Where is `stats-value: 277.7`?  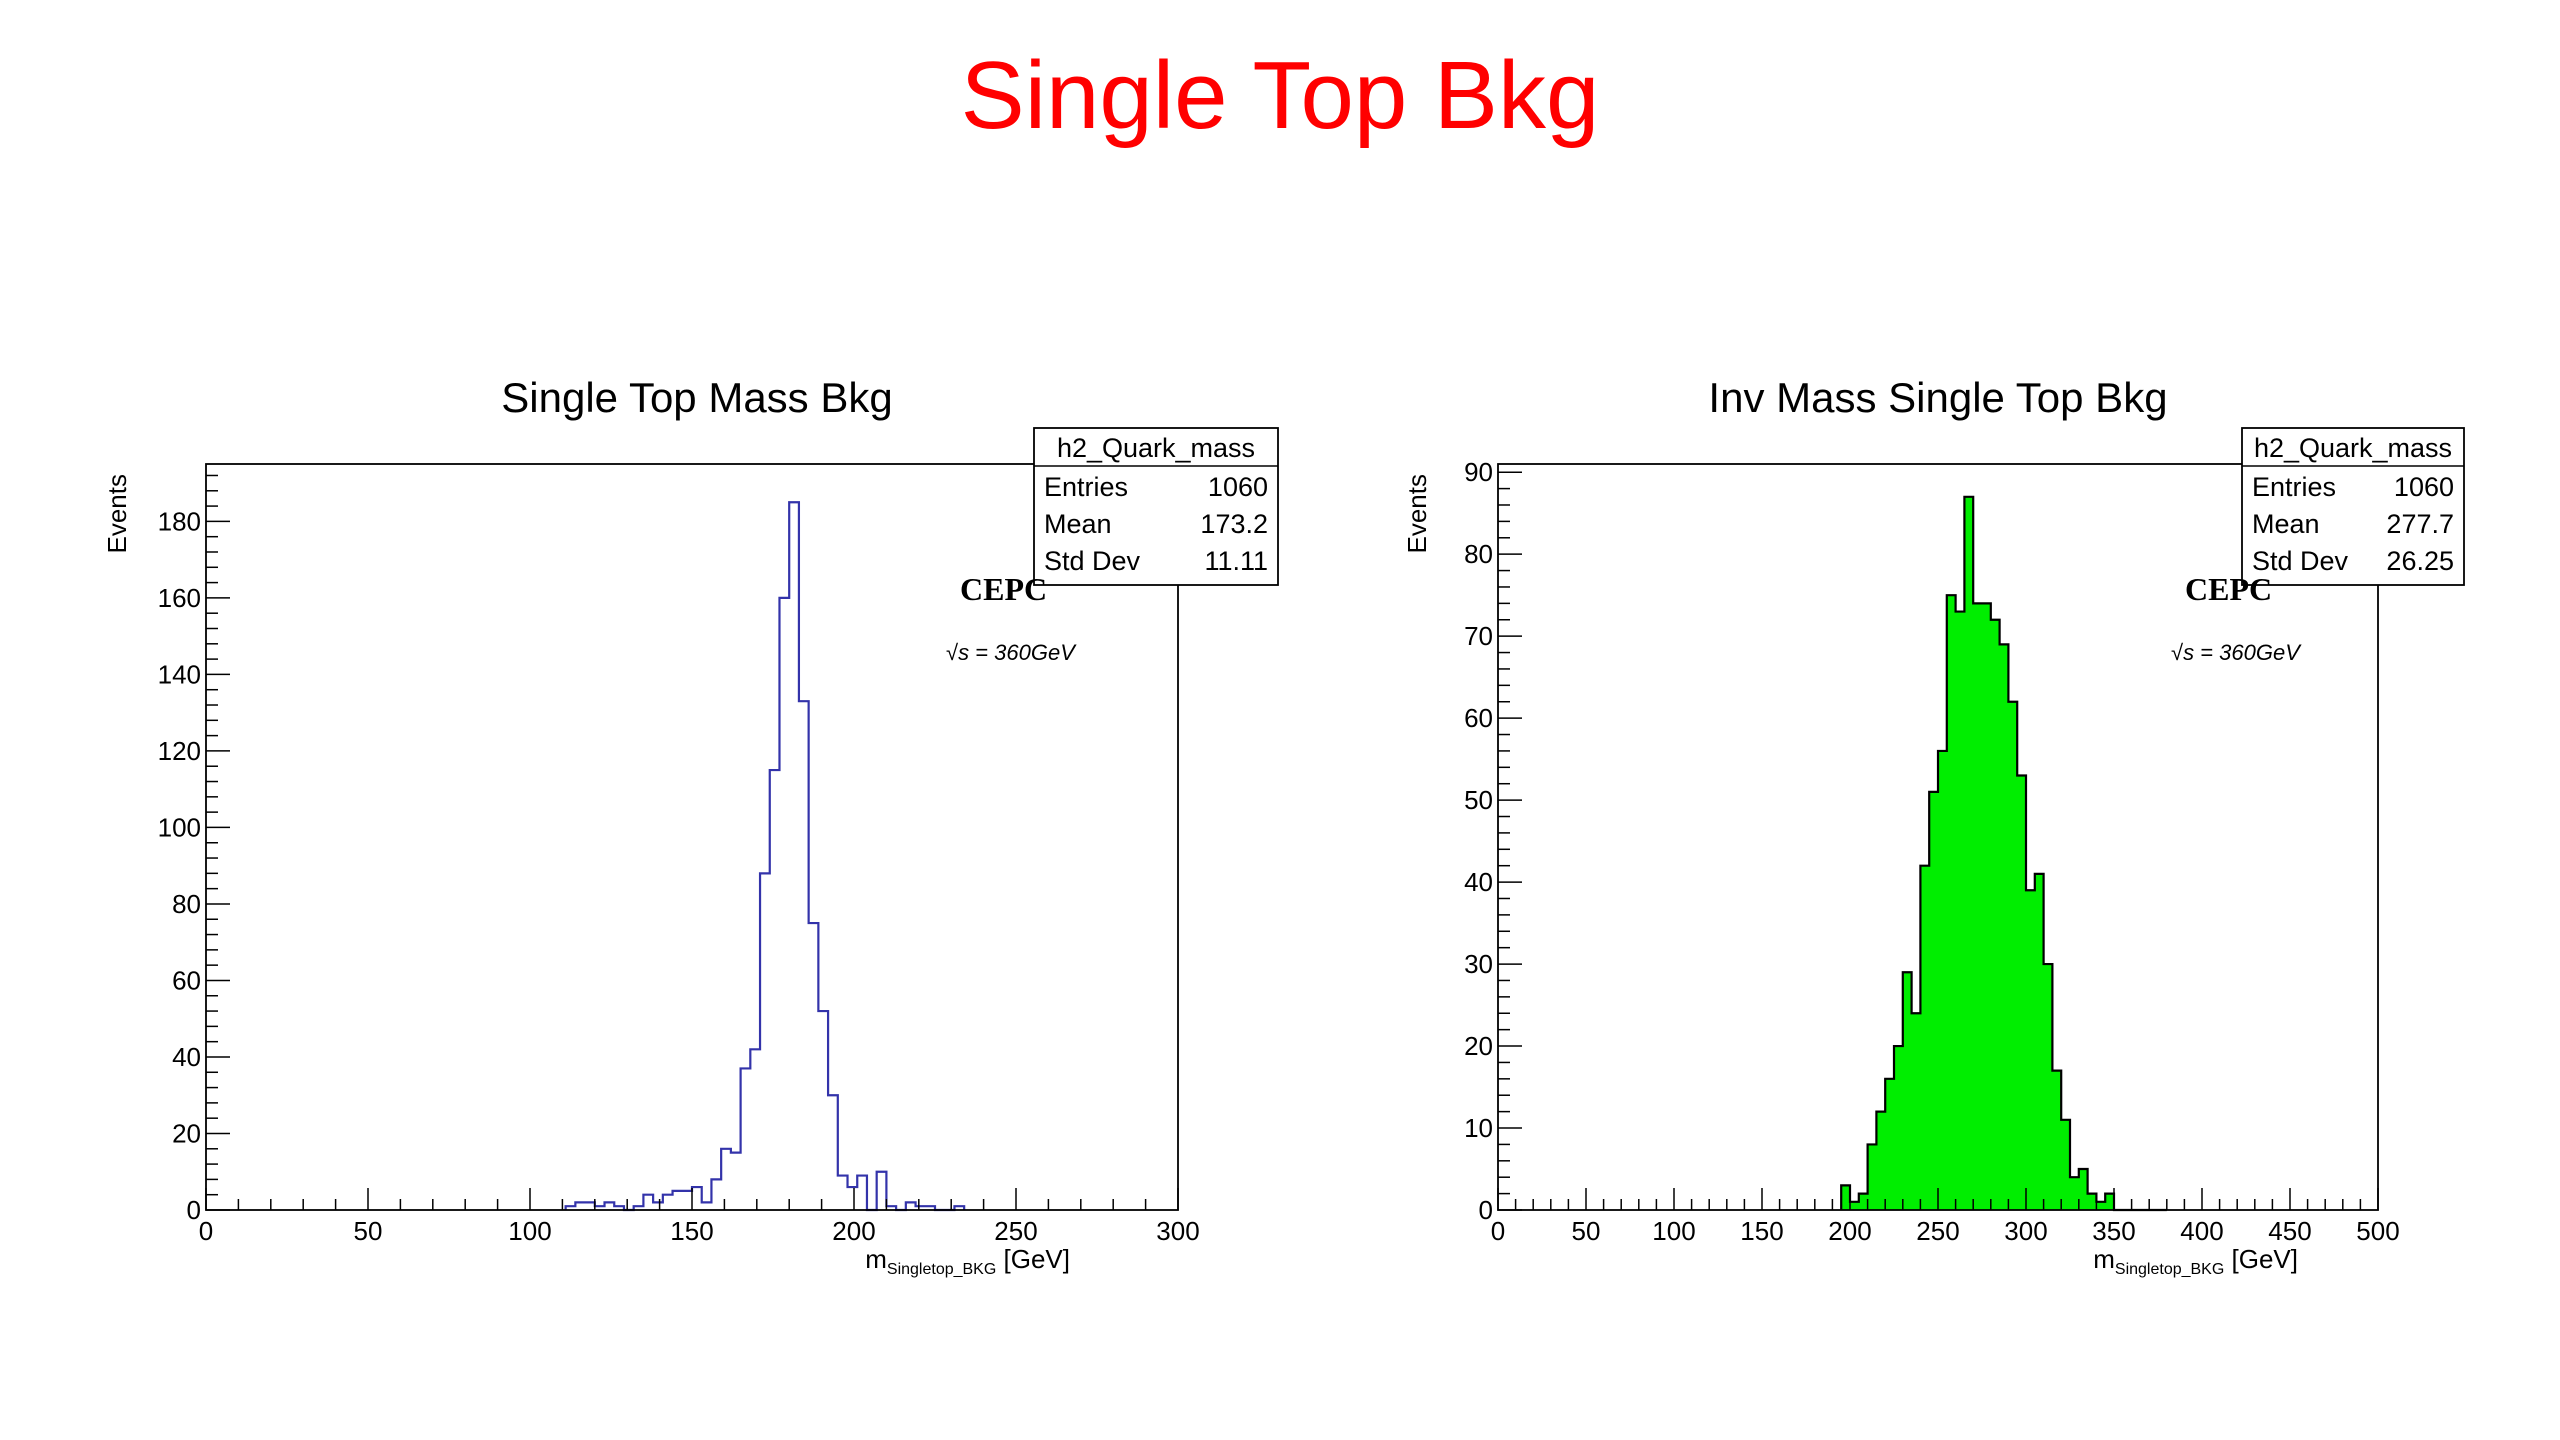
stats-value: 277.7 is located at coordinates (2420, 524).